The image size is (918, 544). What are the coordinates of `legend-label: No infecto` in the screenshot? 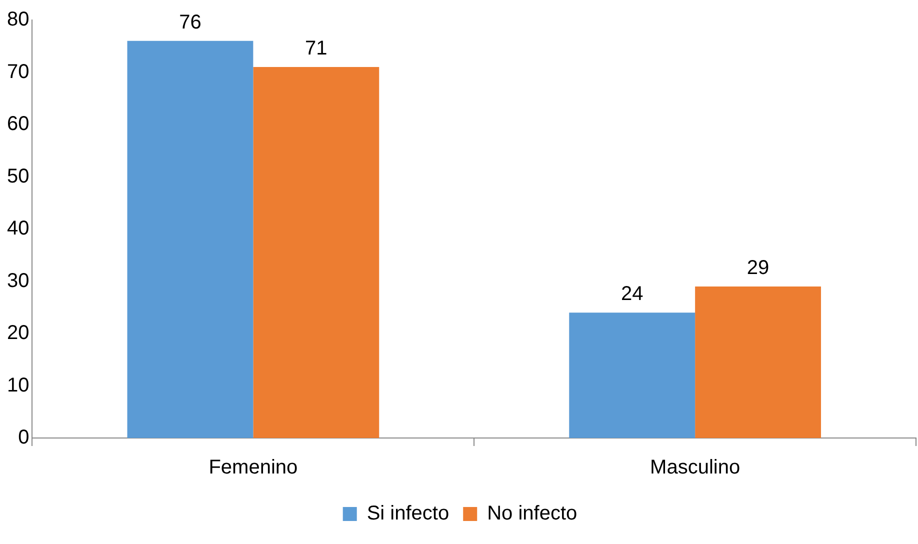 It's located at (532, 513).